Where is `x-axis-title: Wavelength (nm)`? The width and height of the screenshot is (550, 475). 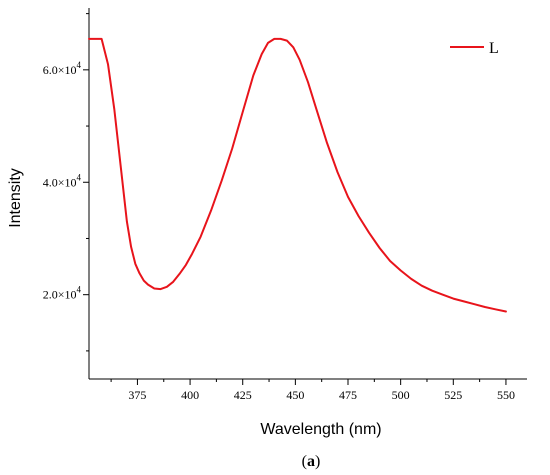 x-axis-title: Wavelength (nm) is located at coordinates (320, 429).